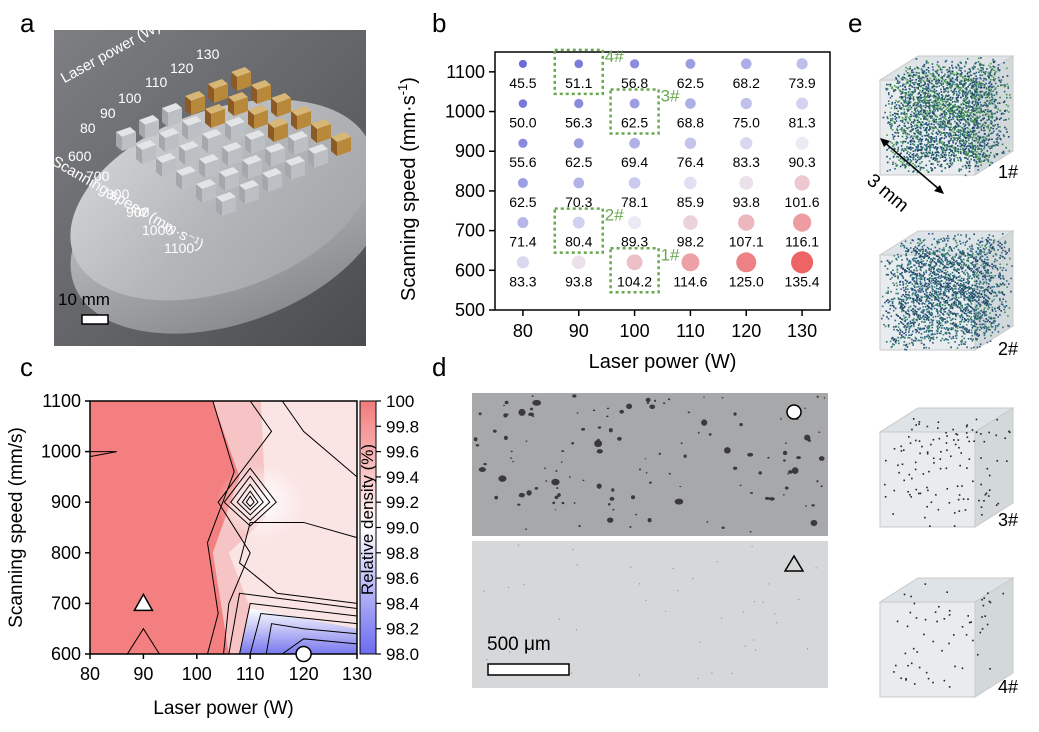 Image resolution: width=1039 pixels, height=732 pixels. I want to click on contour-line, so click(250, 497).